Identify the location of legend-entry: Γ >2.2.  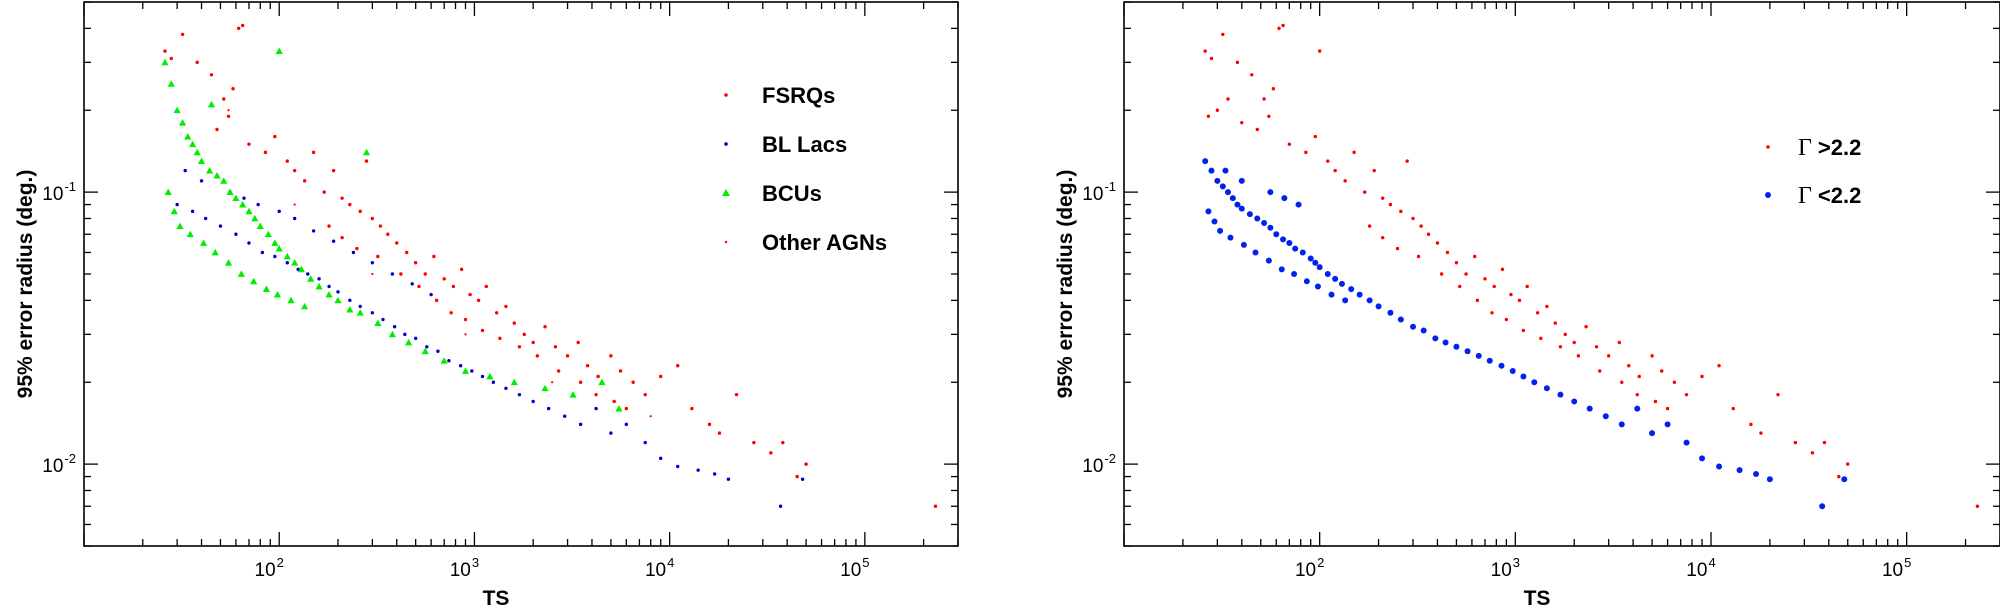
(1829, 148).